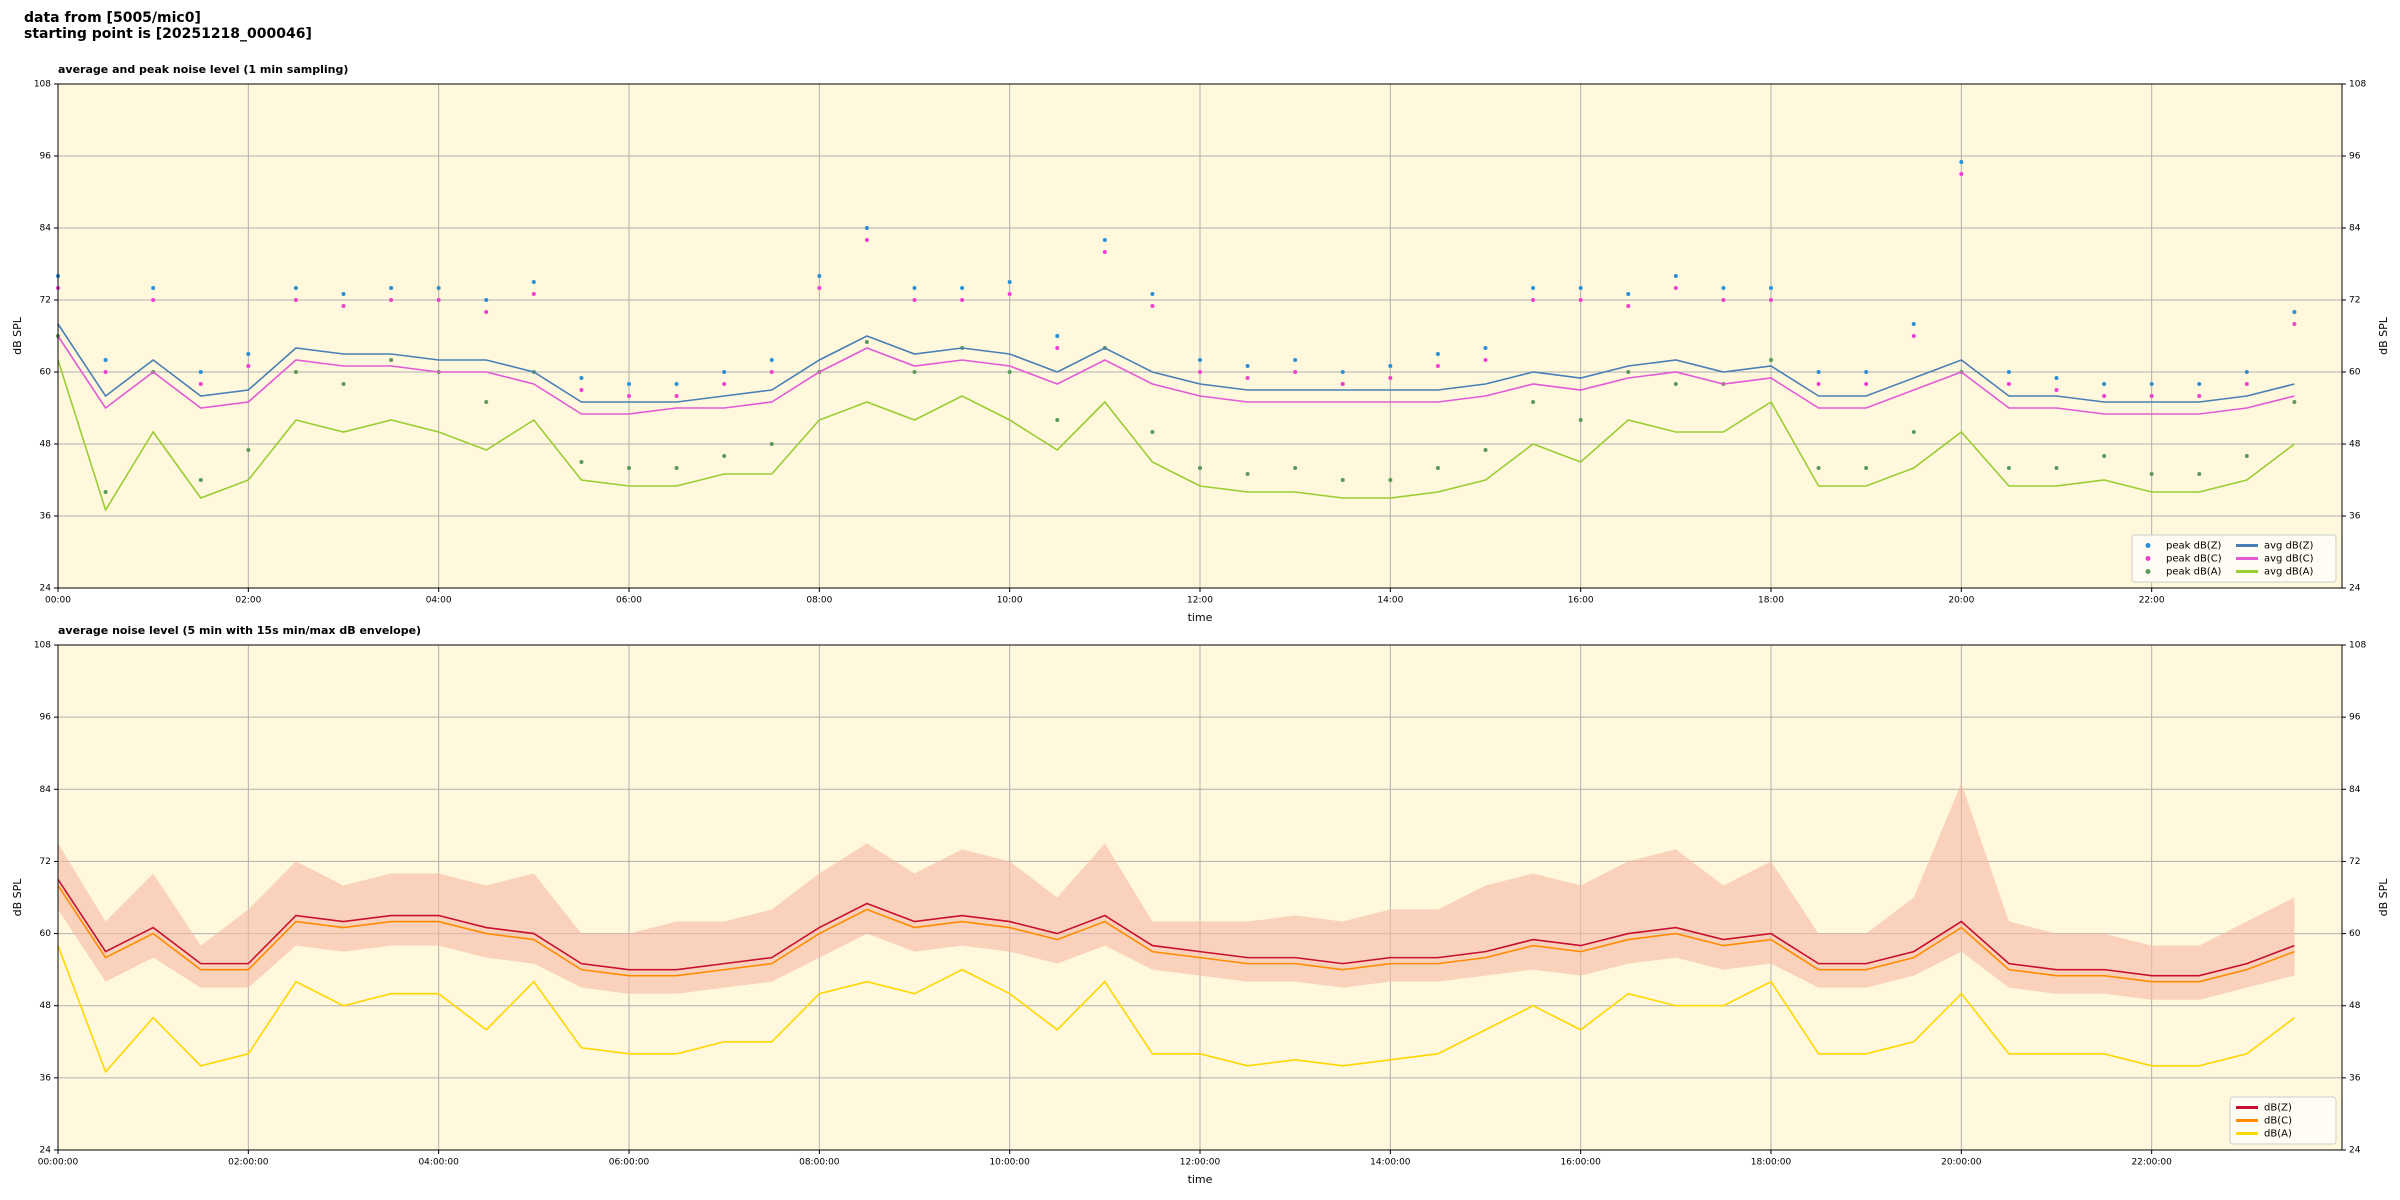  I want to click on x-tick-label: 02:00:00, so click(248, 1163).